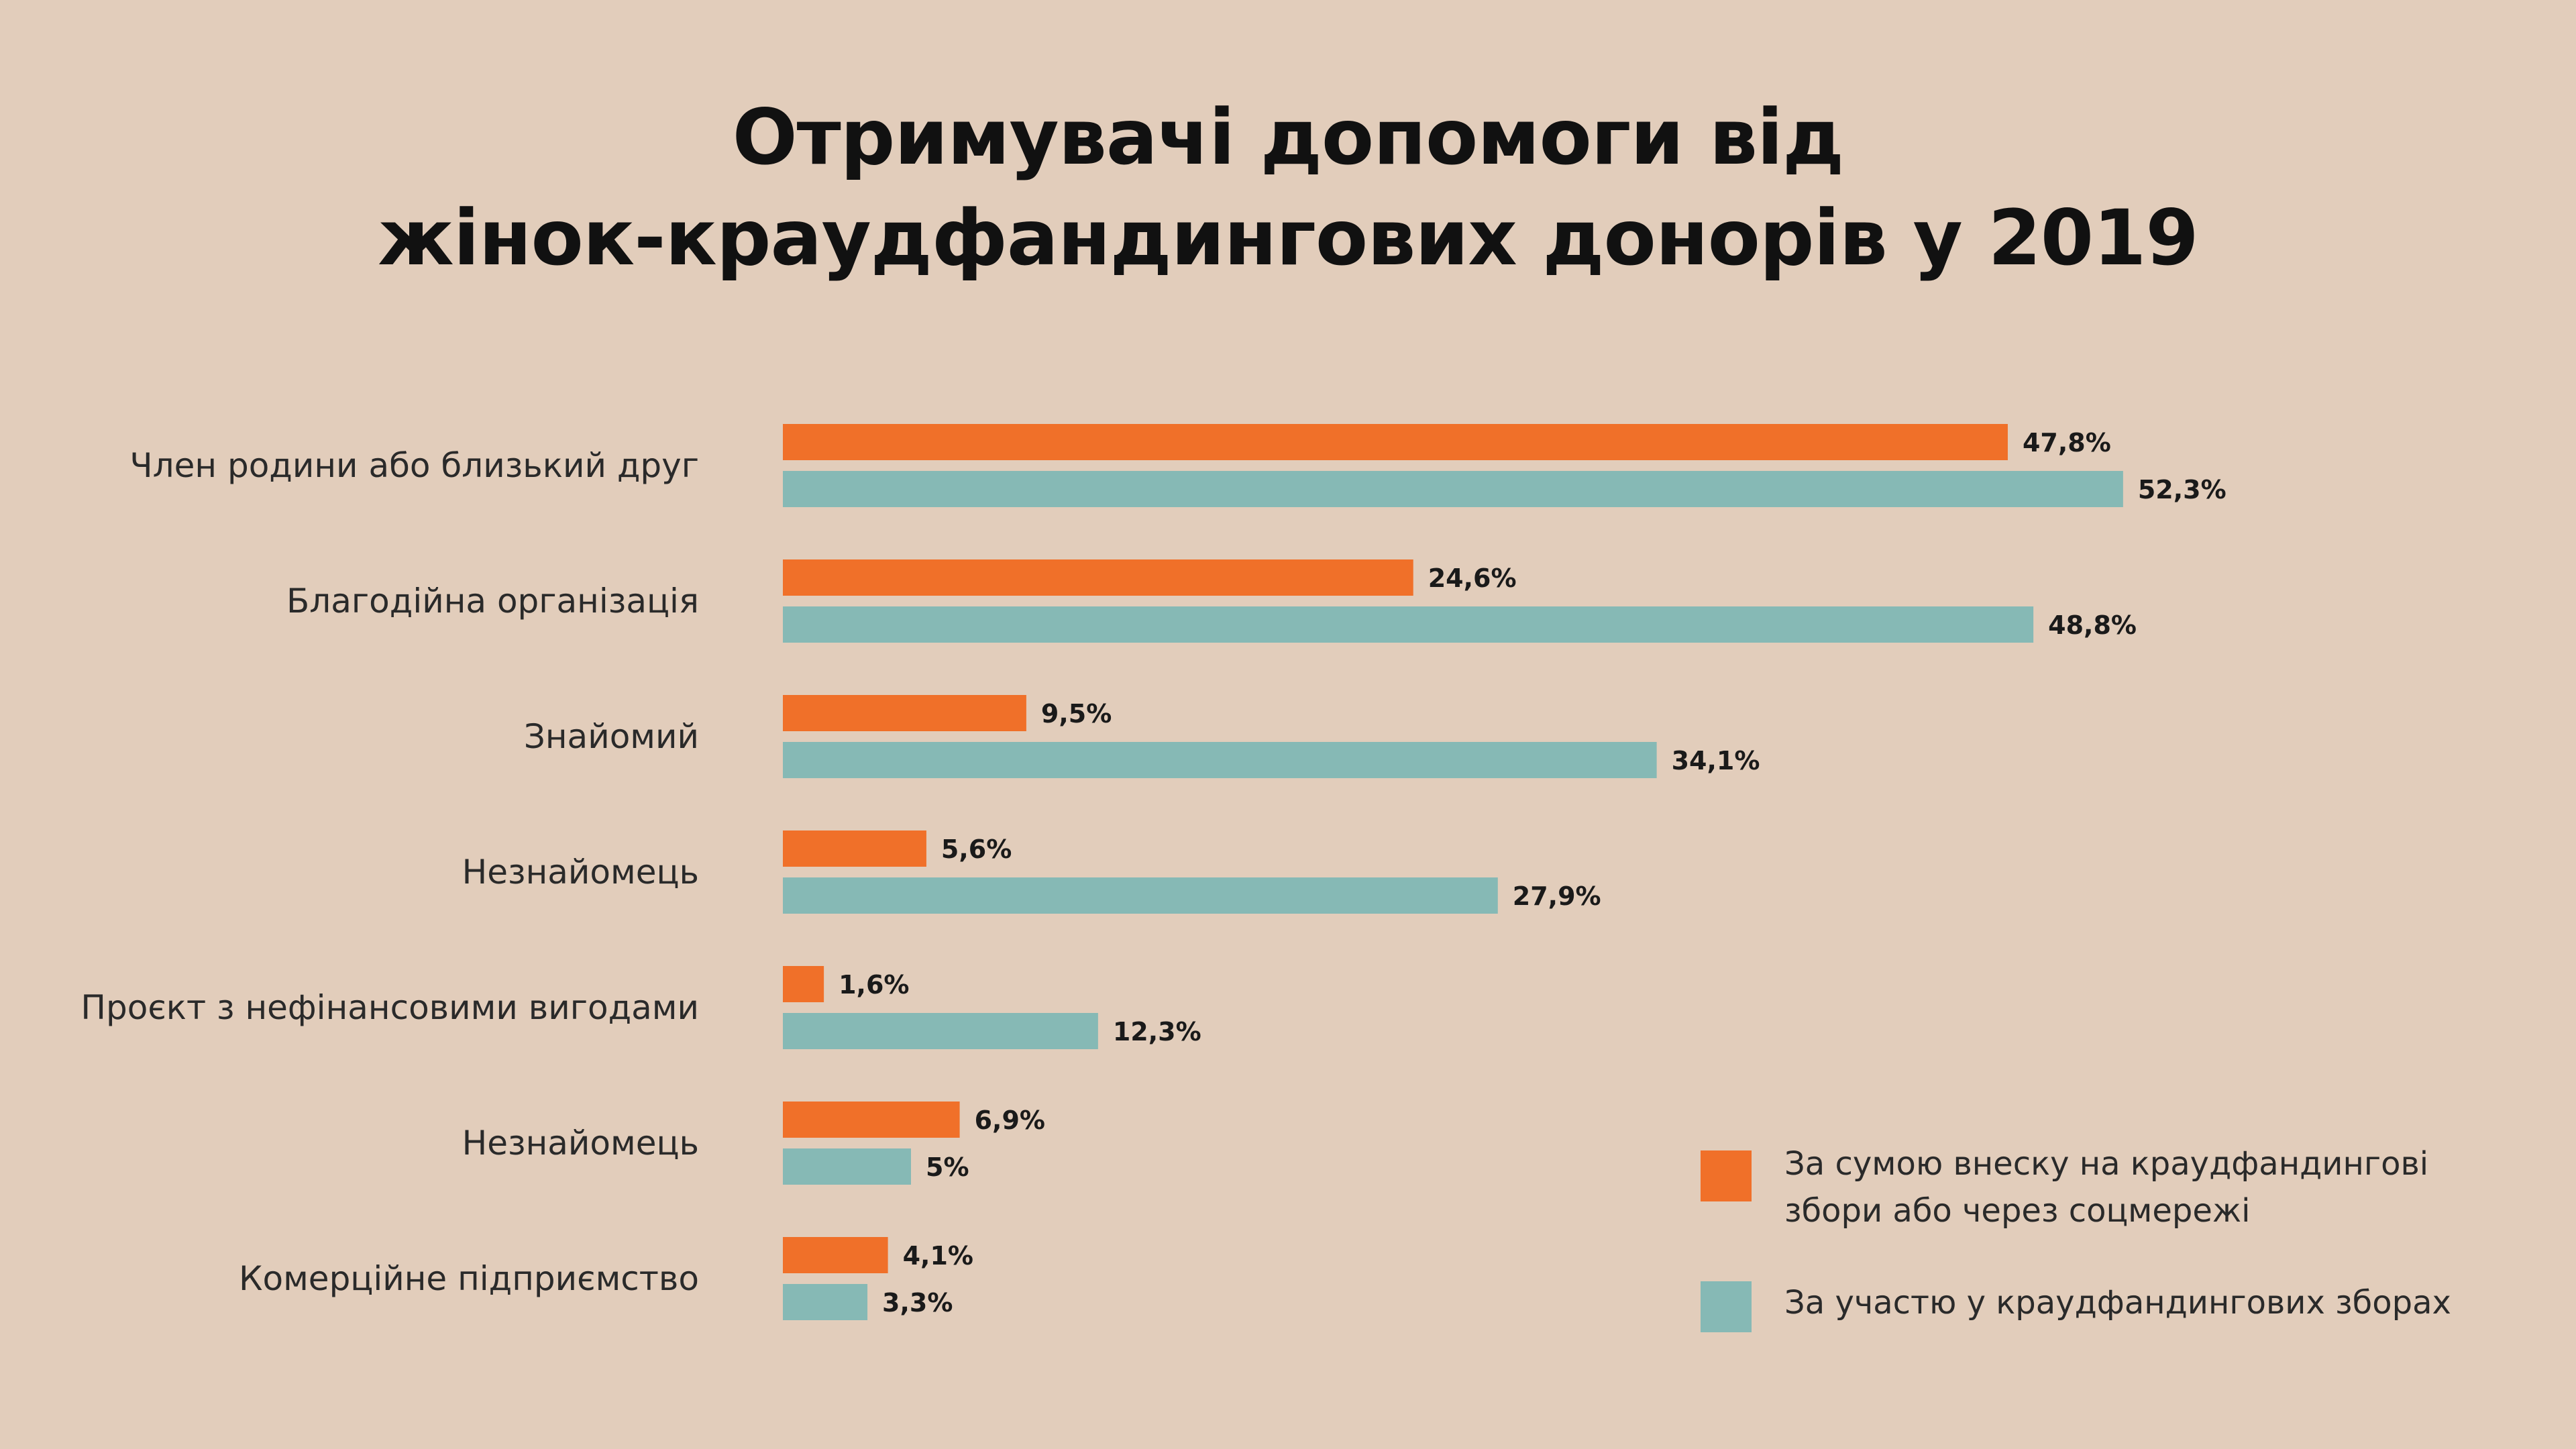  What do you see at coordinates (976, 849) in the screenshot?
I see `value-label-series-1: 5,6%` at bounding box center [976, 849].